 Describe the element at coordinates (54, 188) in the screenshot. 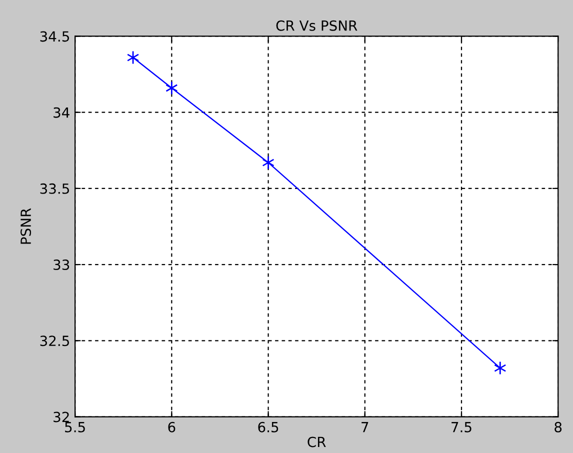

I see `y-tick-label: 33.5` at that location.